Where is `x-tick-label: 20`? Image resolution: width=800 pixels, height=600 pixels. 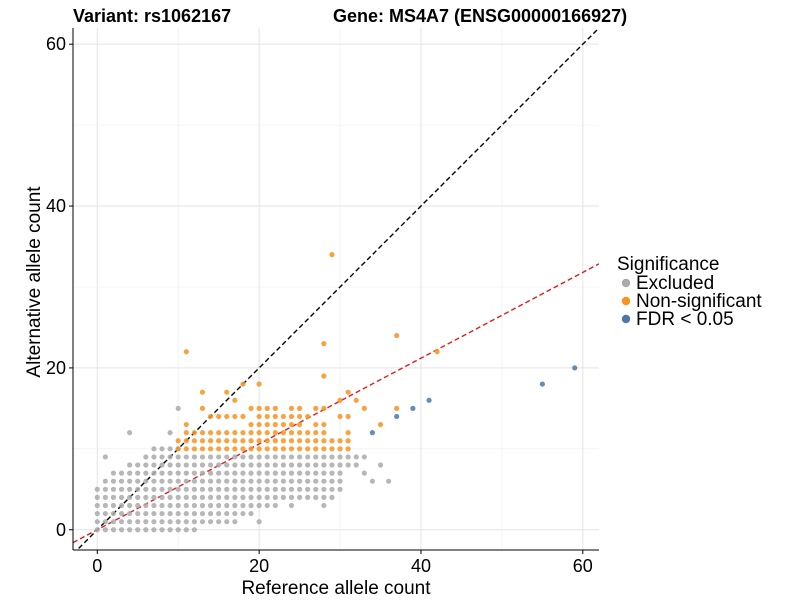
x-tick-label: 20 is located at coordinates (259, 566).